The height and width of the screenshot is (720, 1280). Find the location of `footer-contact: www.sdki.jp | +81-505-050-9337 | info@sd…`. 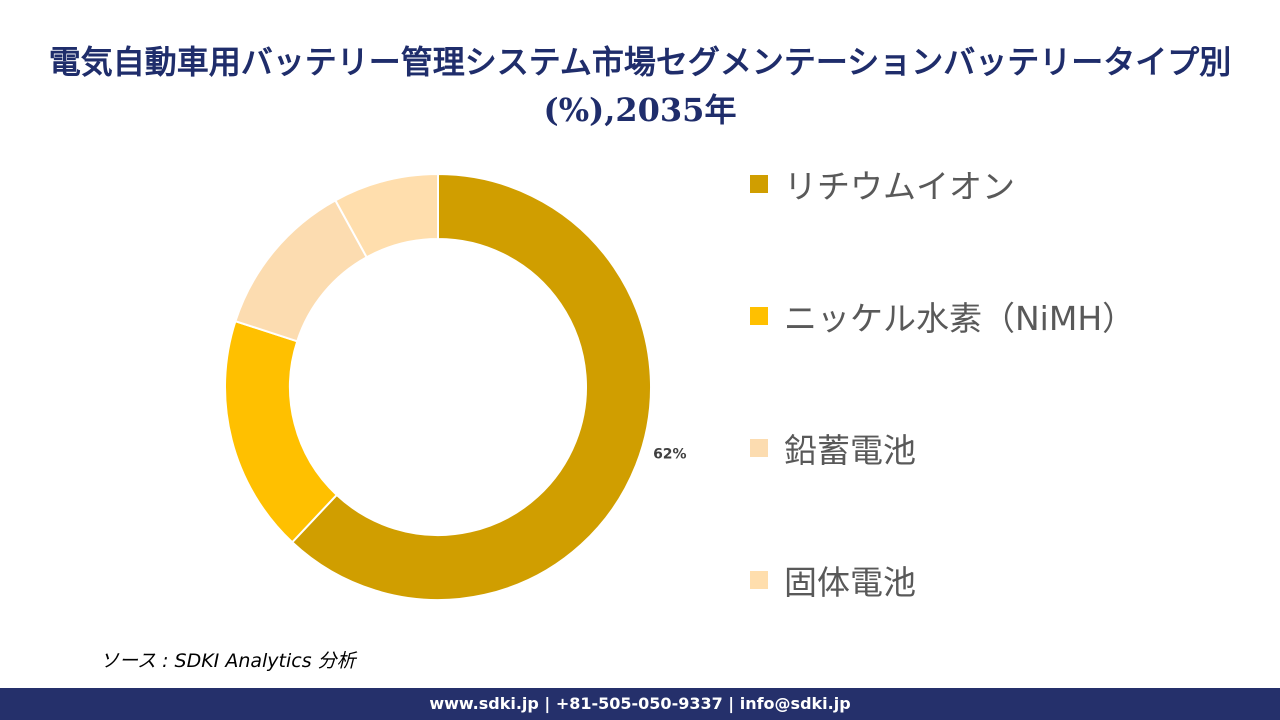

footer-contact: www.sdki.jp | +81-505-050-9337 | info@sd… is located at coordinates (640, 704).